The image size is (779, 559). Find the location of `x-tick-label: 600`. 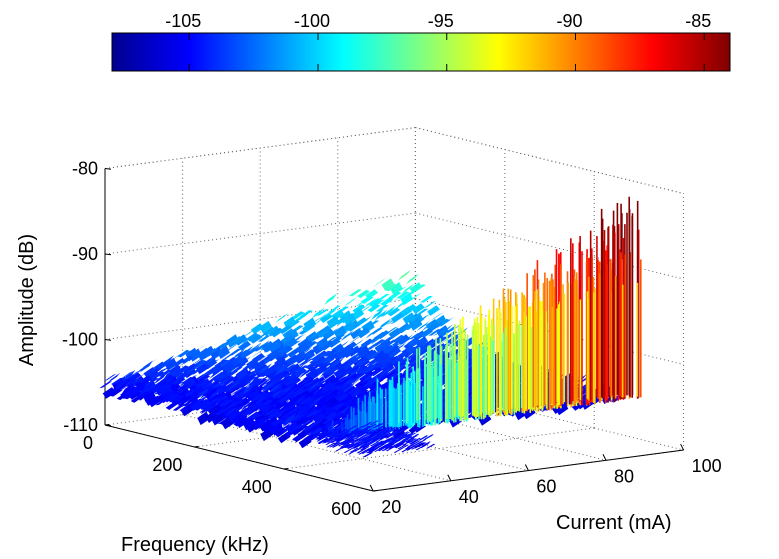

x-tick-label: 600 is located at coordinates (346, 509).